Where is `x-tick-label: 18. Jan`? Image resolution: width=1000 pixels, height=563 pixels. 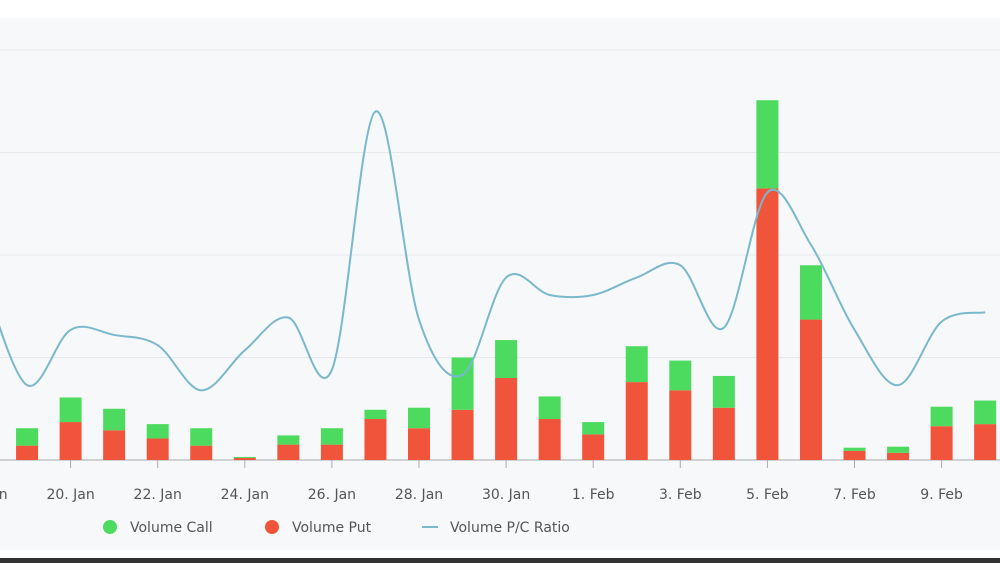
x-tick-label: 18. Jan is located at coordinates (4, 495).